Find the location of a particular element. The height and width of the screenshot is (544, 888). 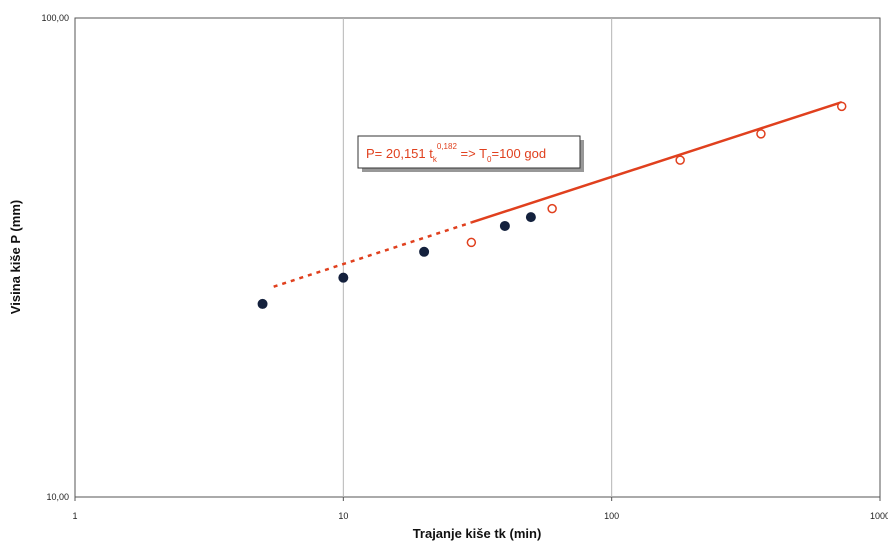

fit-line-dashed is located at coordinates (372, 254).